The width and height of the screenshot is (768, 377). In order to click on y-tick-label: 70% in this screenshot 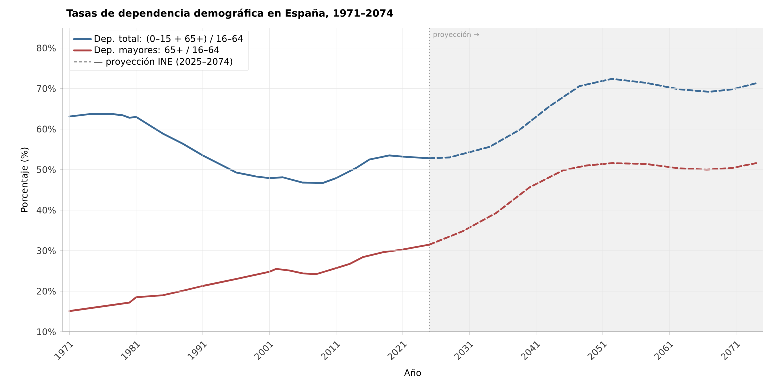, I will do `click(46, 88)`.